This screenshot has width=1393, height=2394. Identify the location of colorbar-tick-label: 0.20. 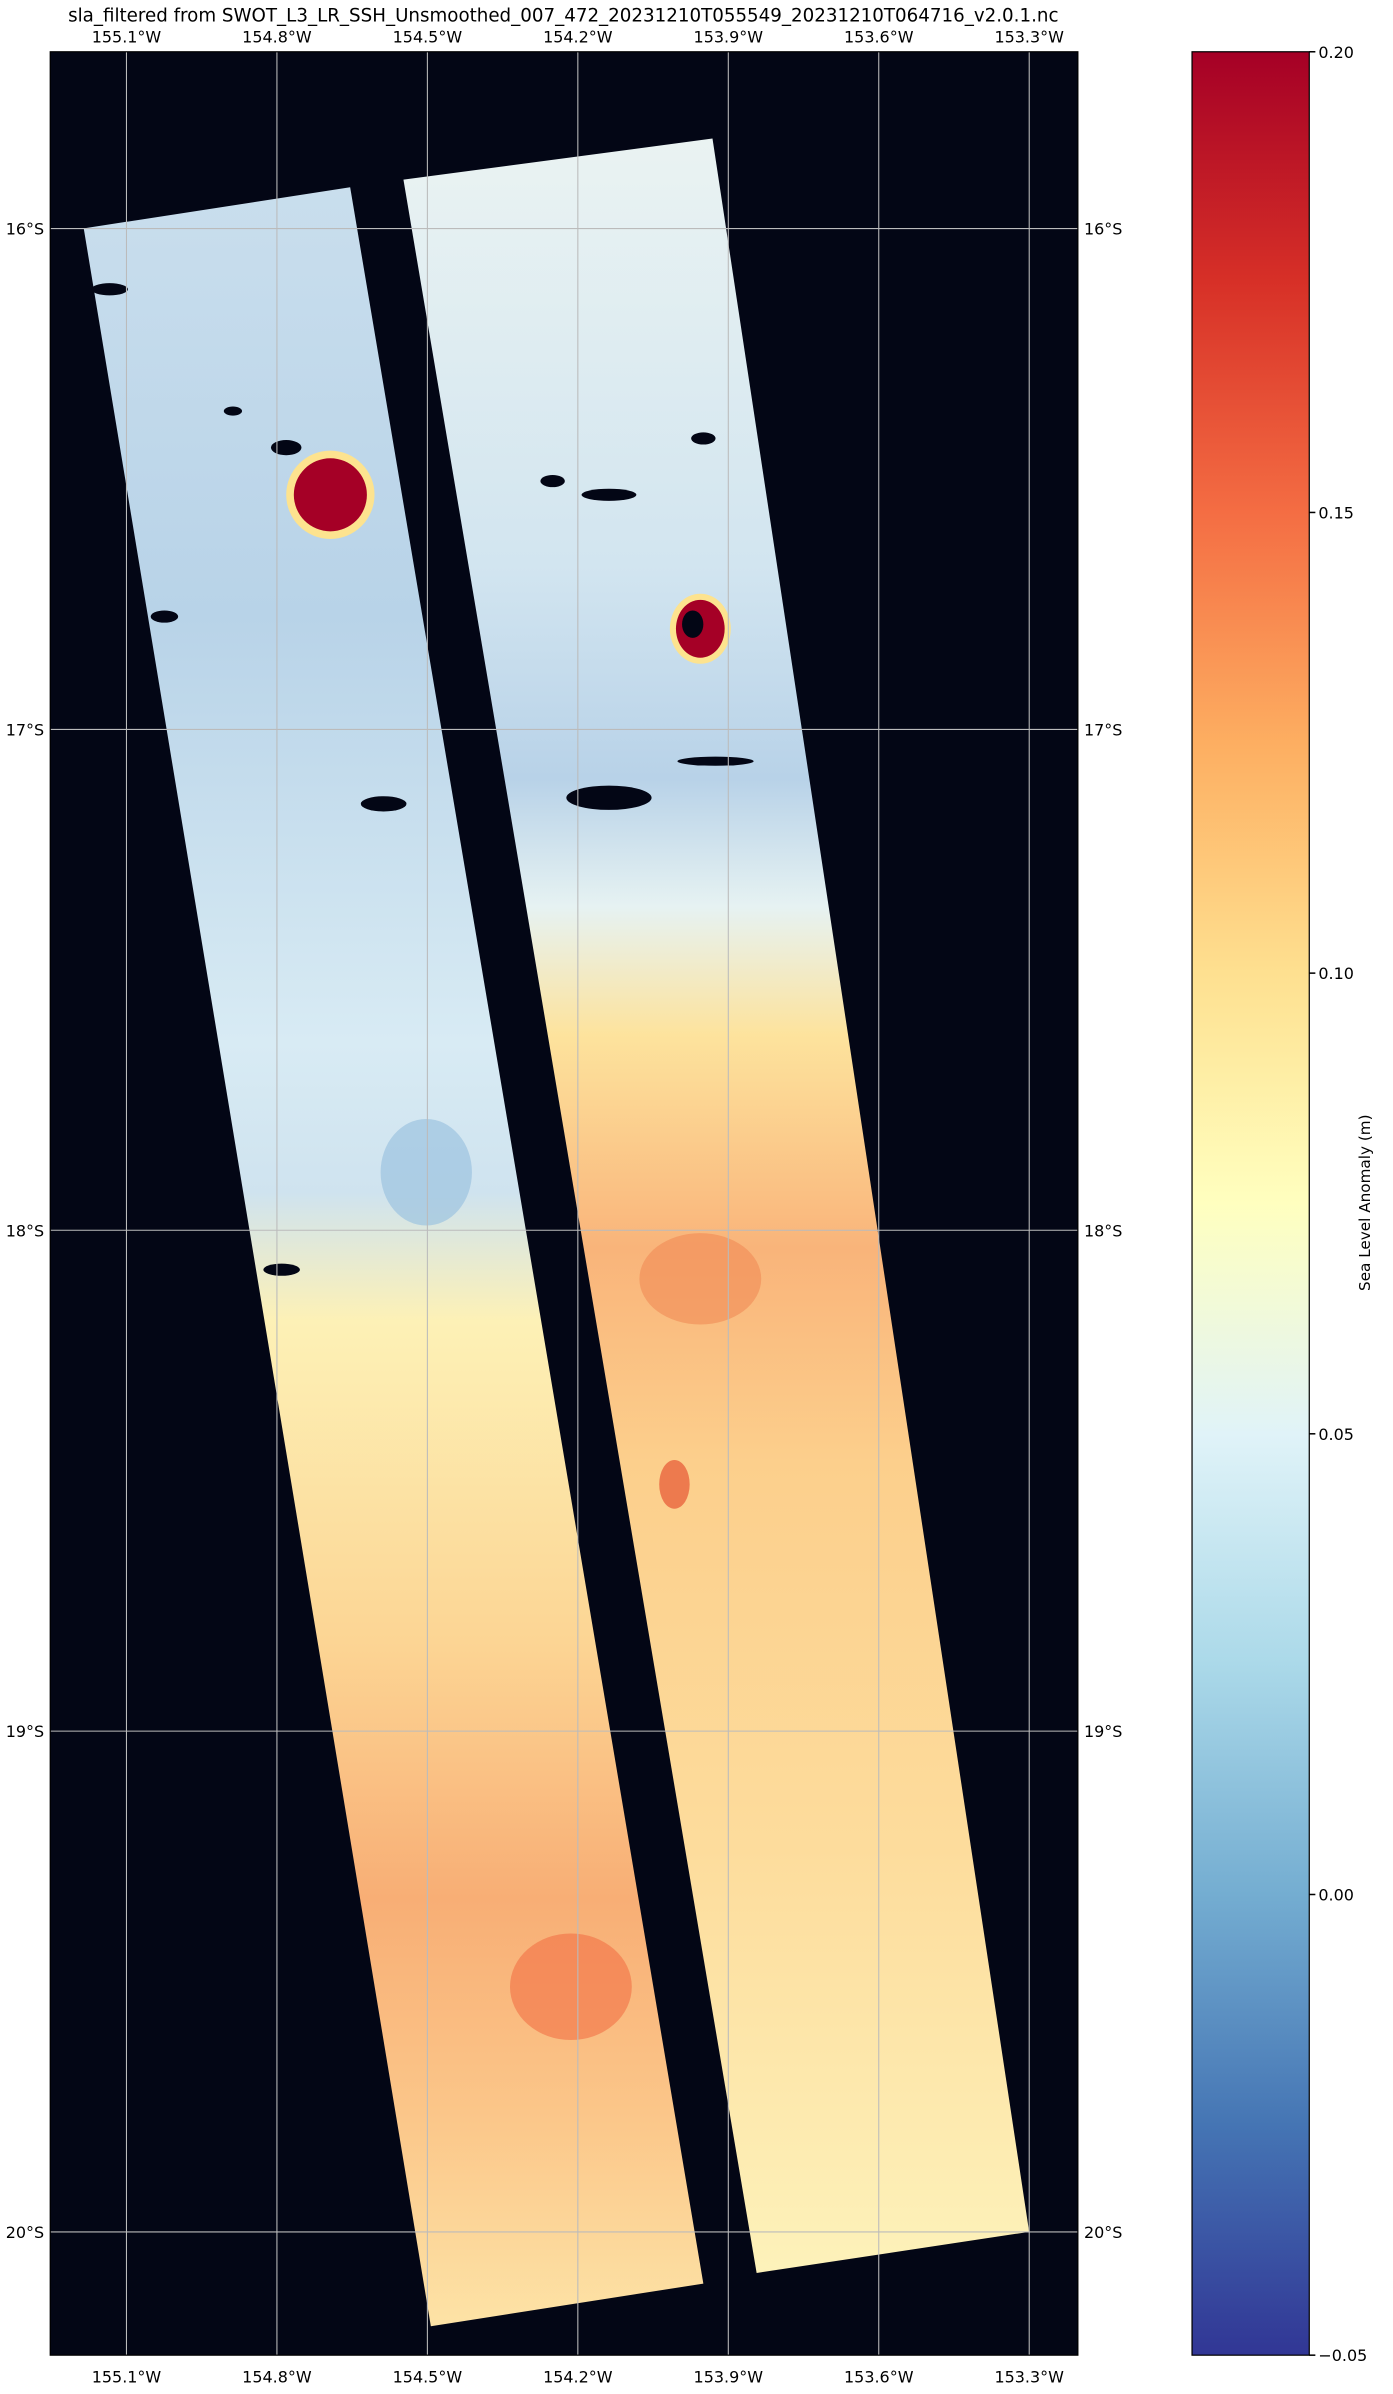
(1336, 52).